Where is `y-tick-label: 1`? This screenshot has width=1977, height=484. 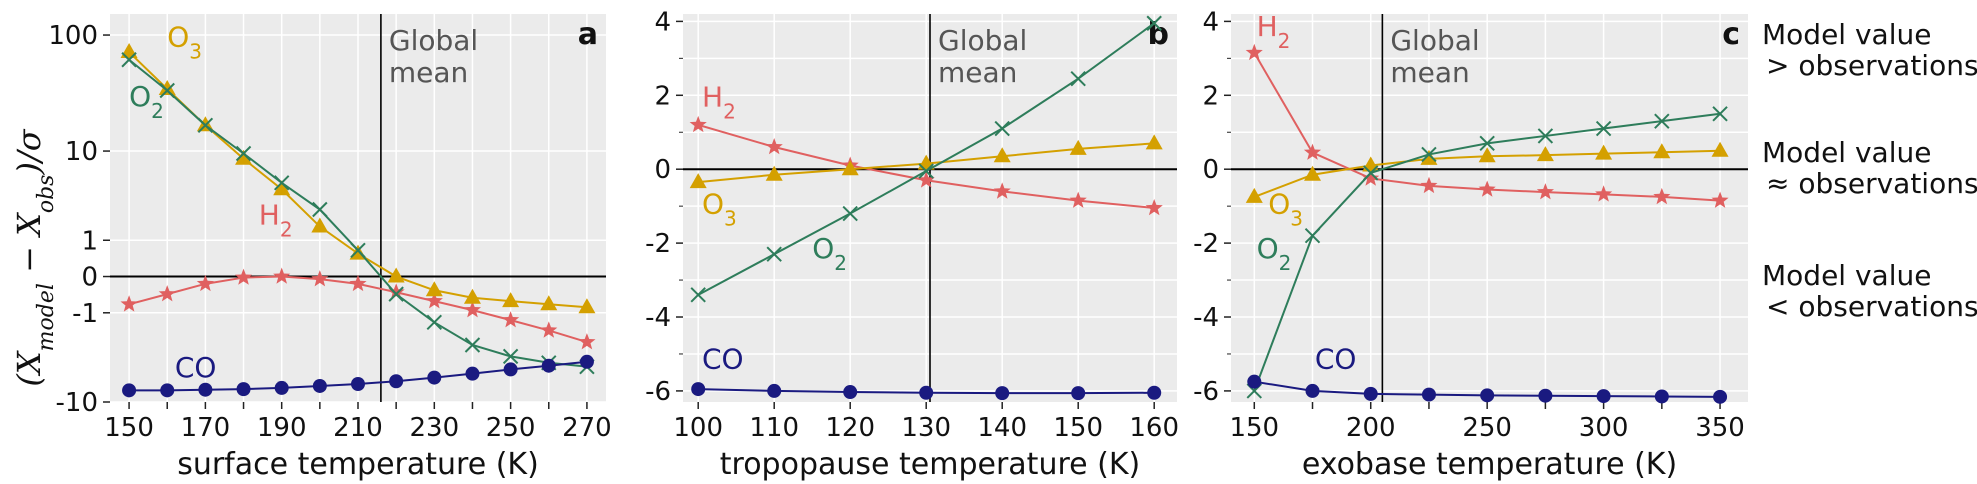
y-tick-label: 1 is located at coordinates (89, 241).